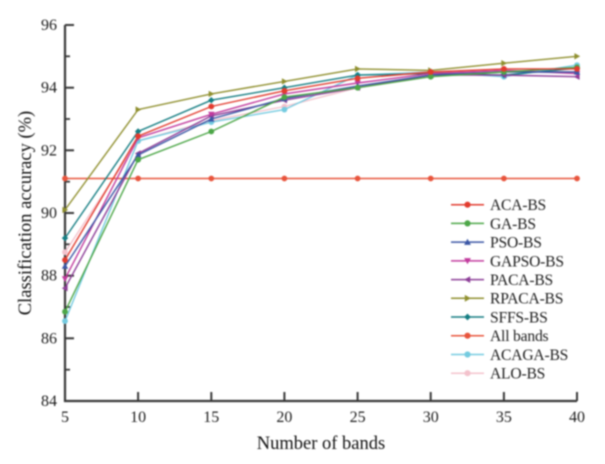 Image resolution: width=605 pixels, height=464 pixels. Describe the element at coordinates (284, 417) in the screenshot. I see `svg-text: 20` at that location.